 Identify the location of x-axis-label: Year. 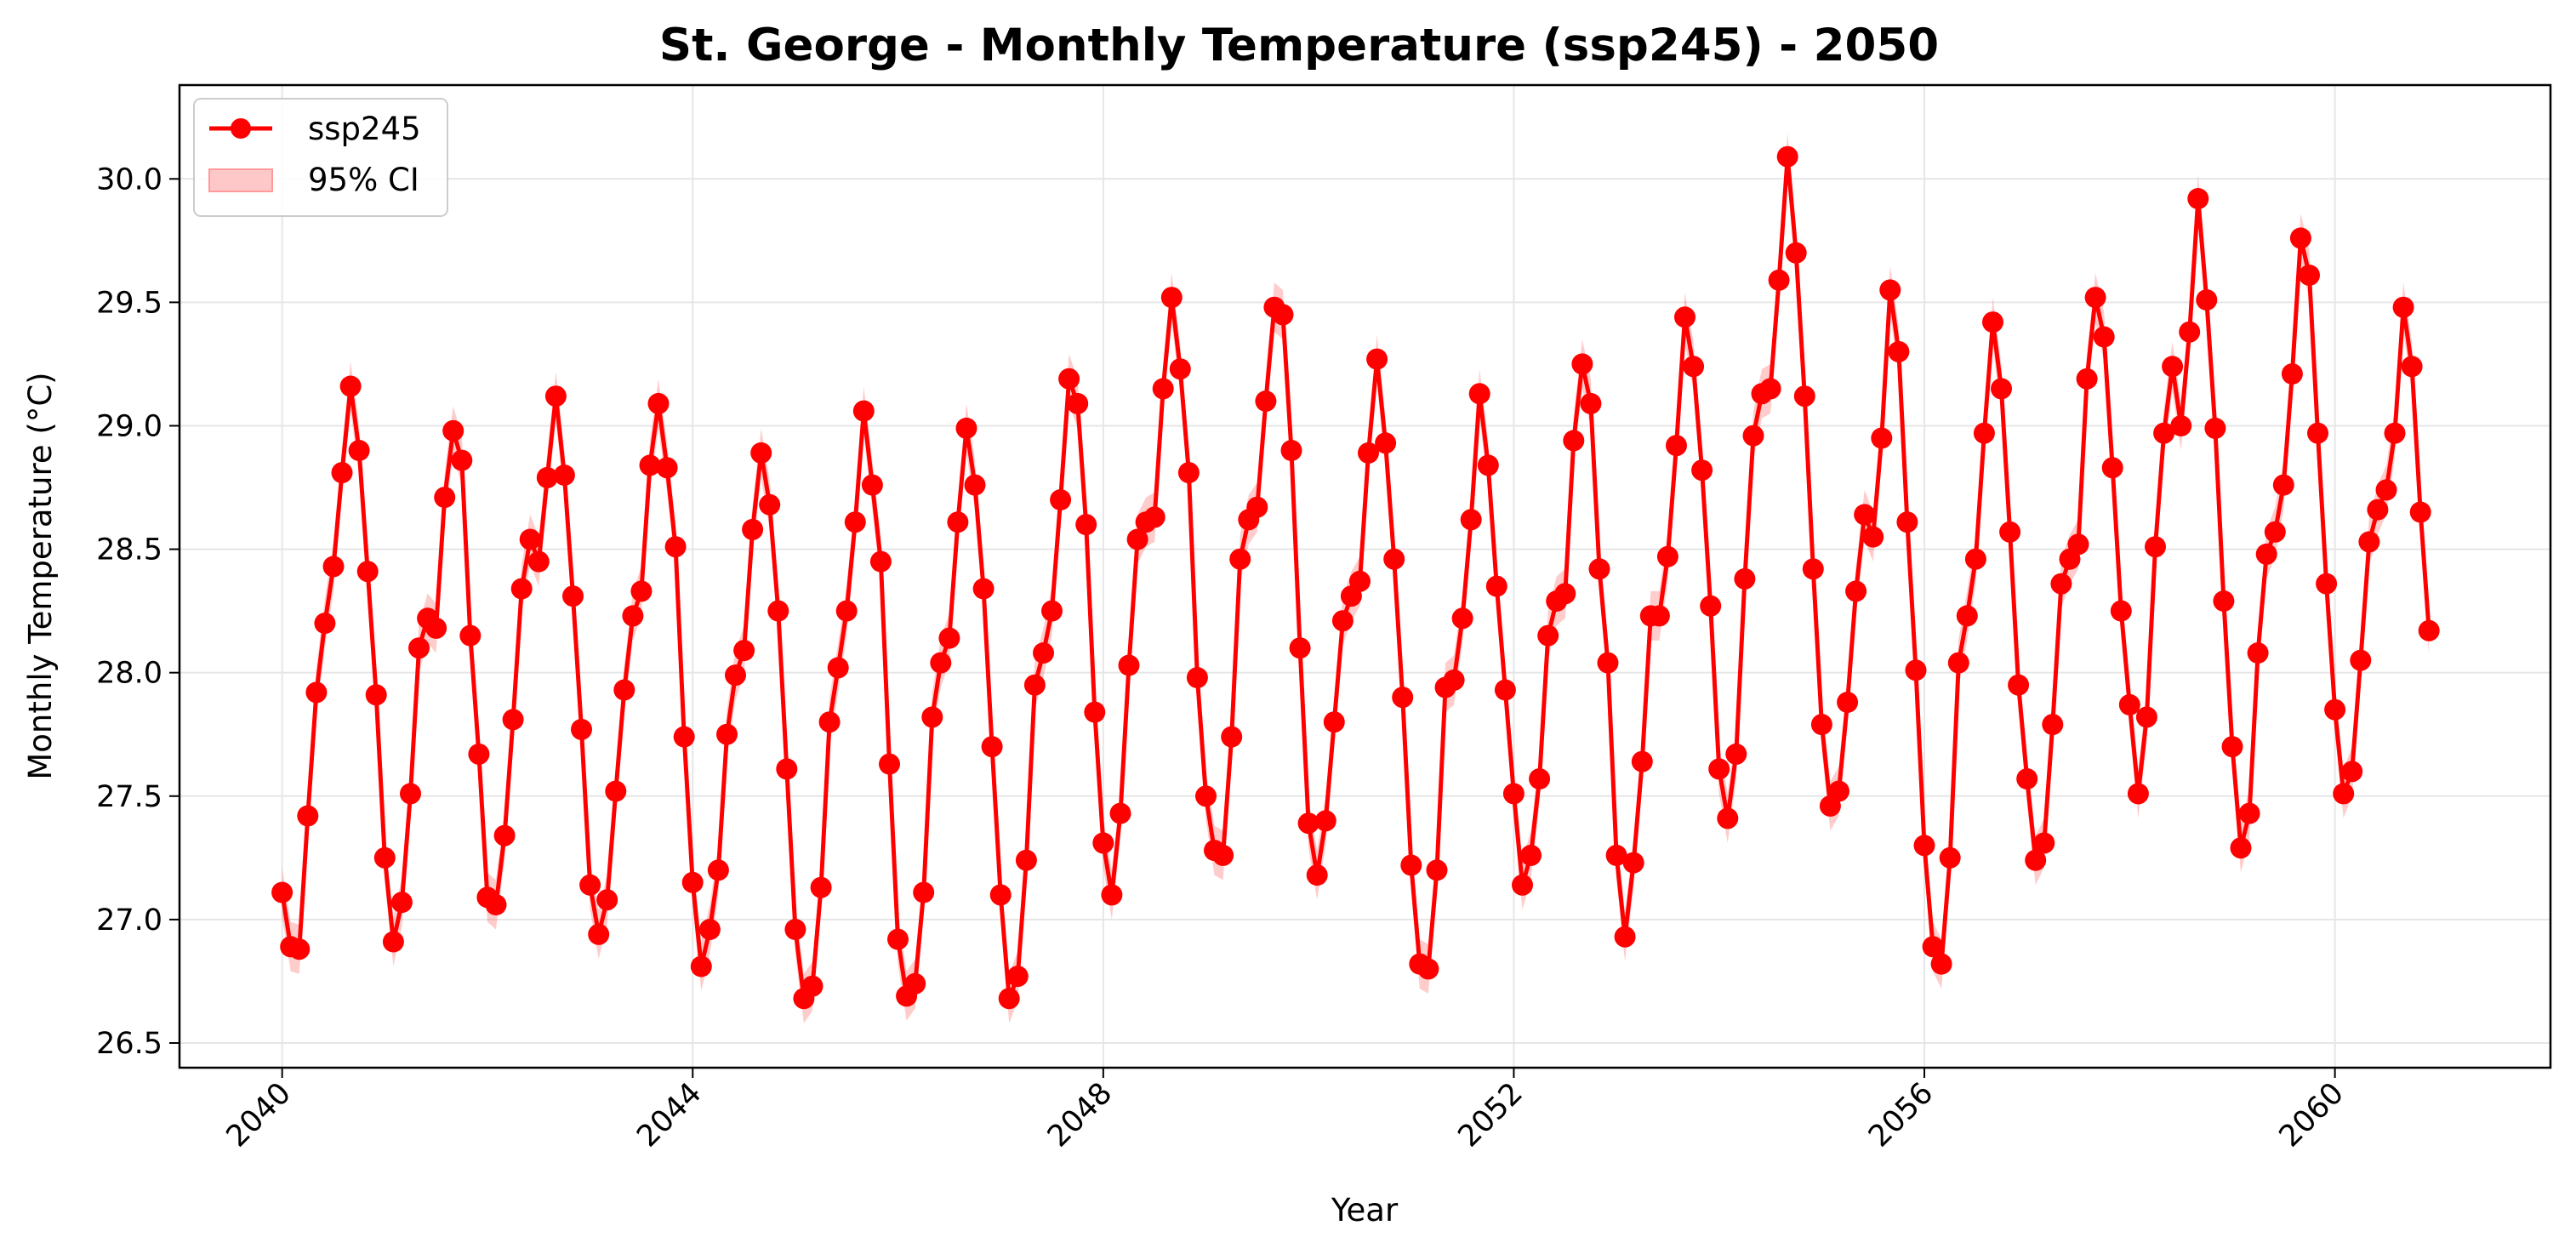
(1365, 1210).